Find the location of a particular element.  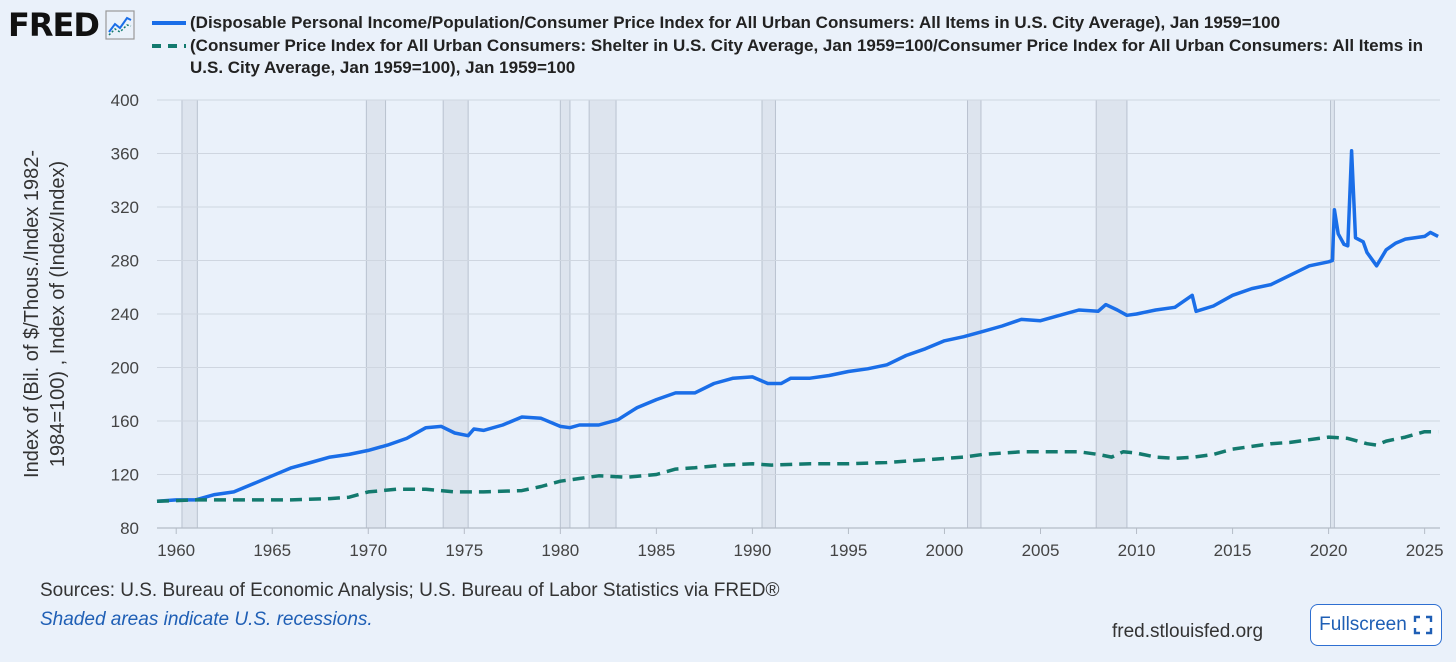

y-tick-label: 200 is located at coordinates (125, 368).